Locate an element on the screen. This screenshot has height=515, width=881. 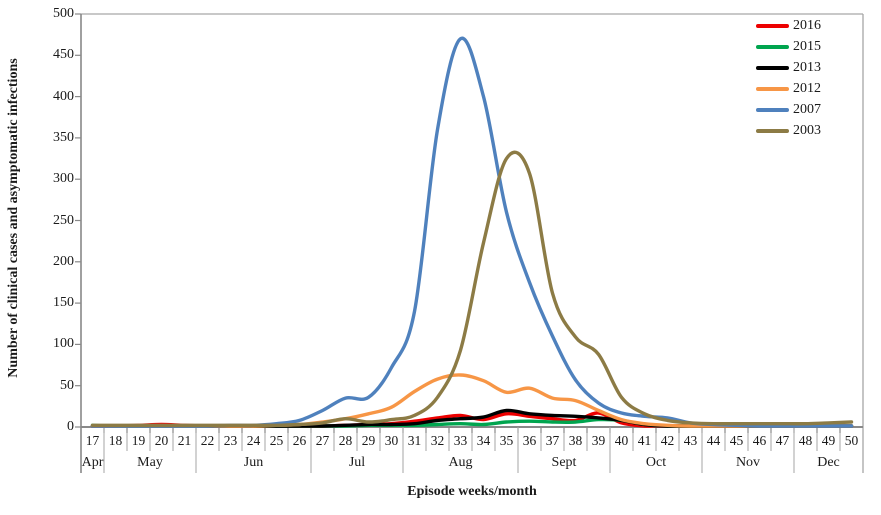
week-label: 31 is located at coordinates (414, 440).